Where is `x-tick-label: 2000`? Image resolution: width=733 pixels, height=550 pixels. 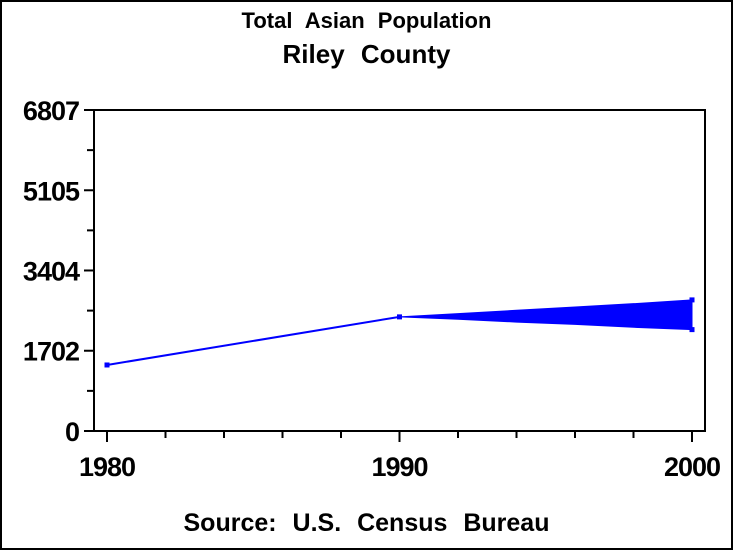
x-tick-label: 2000 is located at coordinates (692, 467).